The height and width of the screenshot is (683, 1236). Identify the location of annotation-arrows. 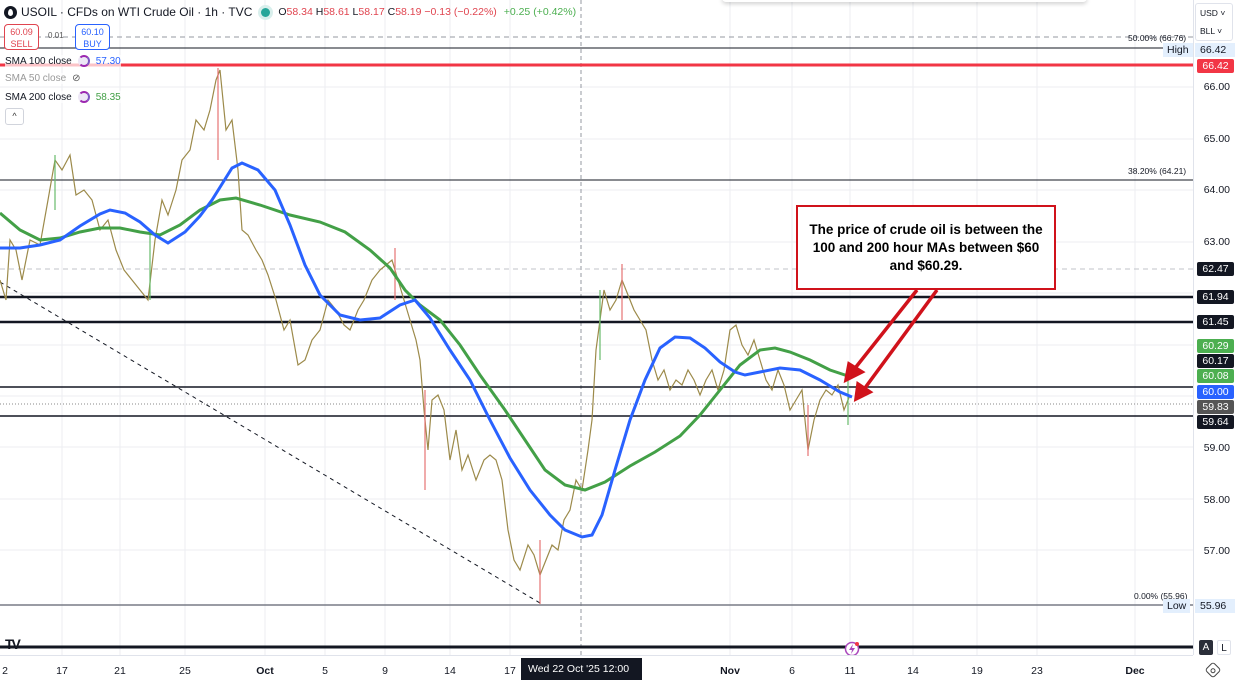
(891, 345).